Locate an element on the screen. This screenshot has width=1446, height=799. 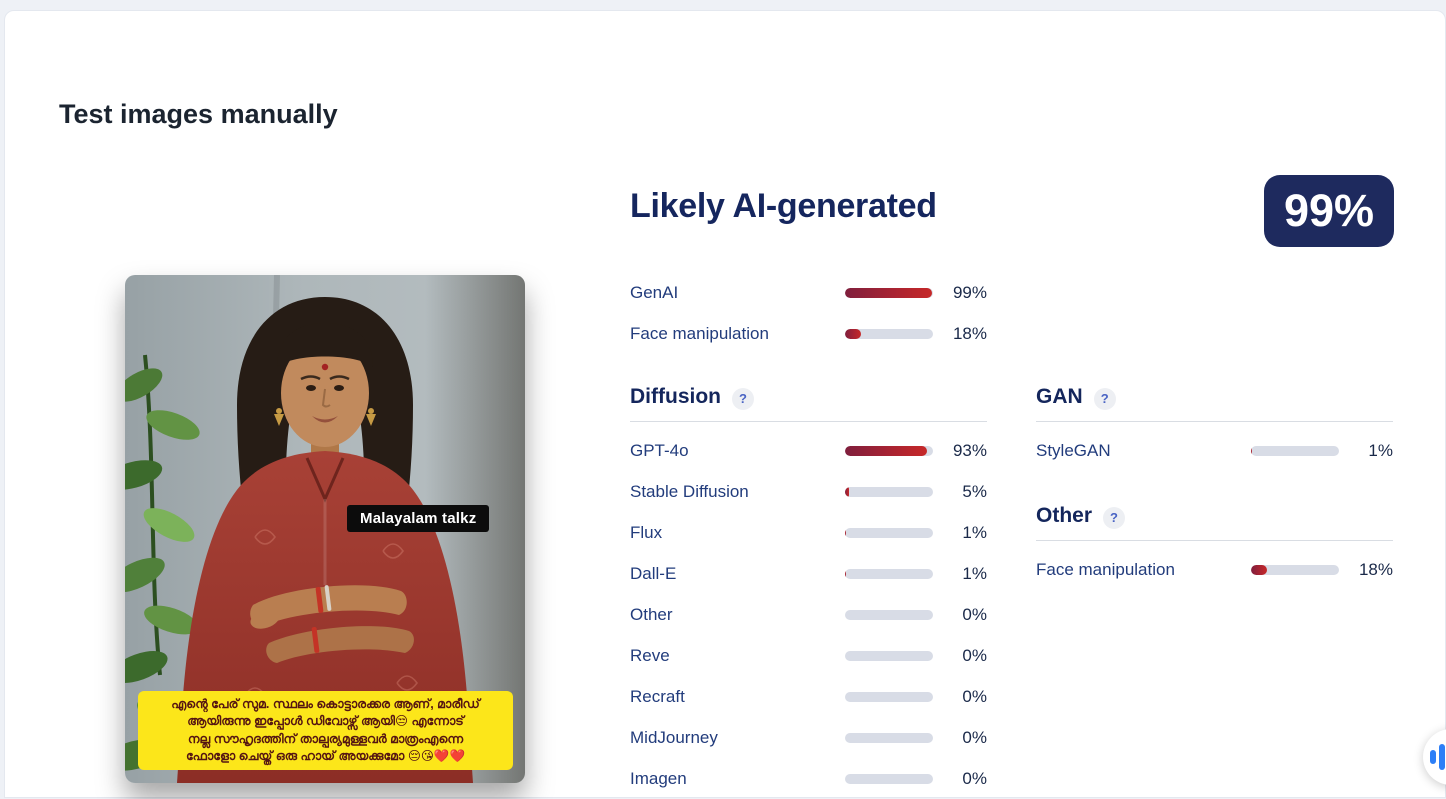
caption-line: ഫോളോ ചെയ്ത് ഒരു ഹായ് അയക്കുമോ 😔😘❤️❤️ is located at coordinates (325, 756).